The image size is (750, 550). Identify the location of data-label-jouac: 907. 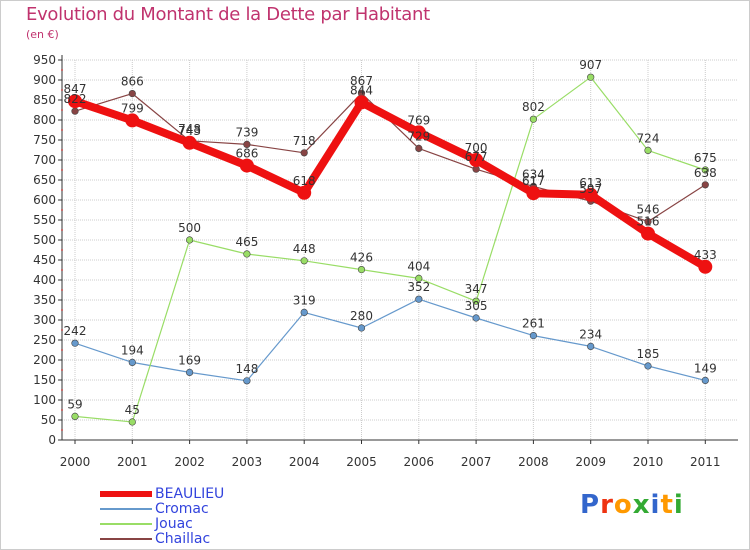
(590, 65).